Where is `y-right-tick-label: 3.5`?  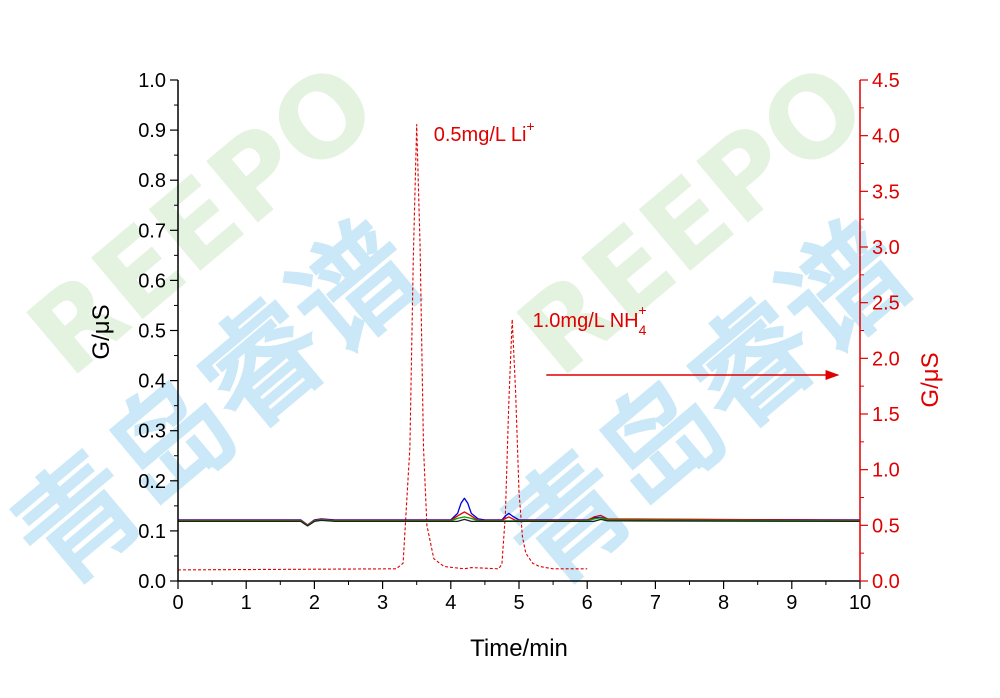
y-right-tick-label: 3.5 is located at coordinates (886, 192).